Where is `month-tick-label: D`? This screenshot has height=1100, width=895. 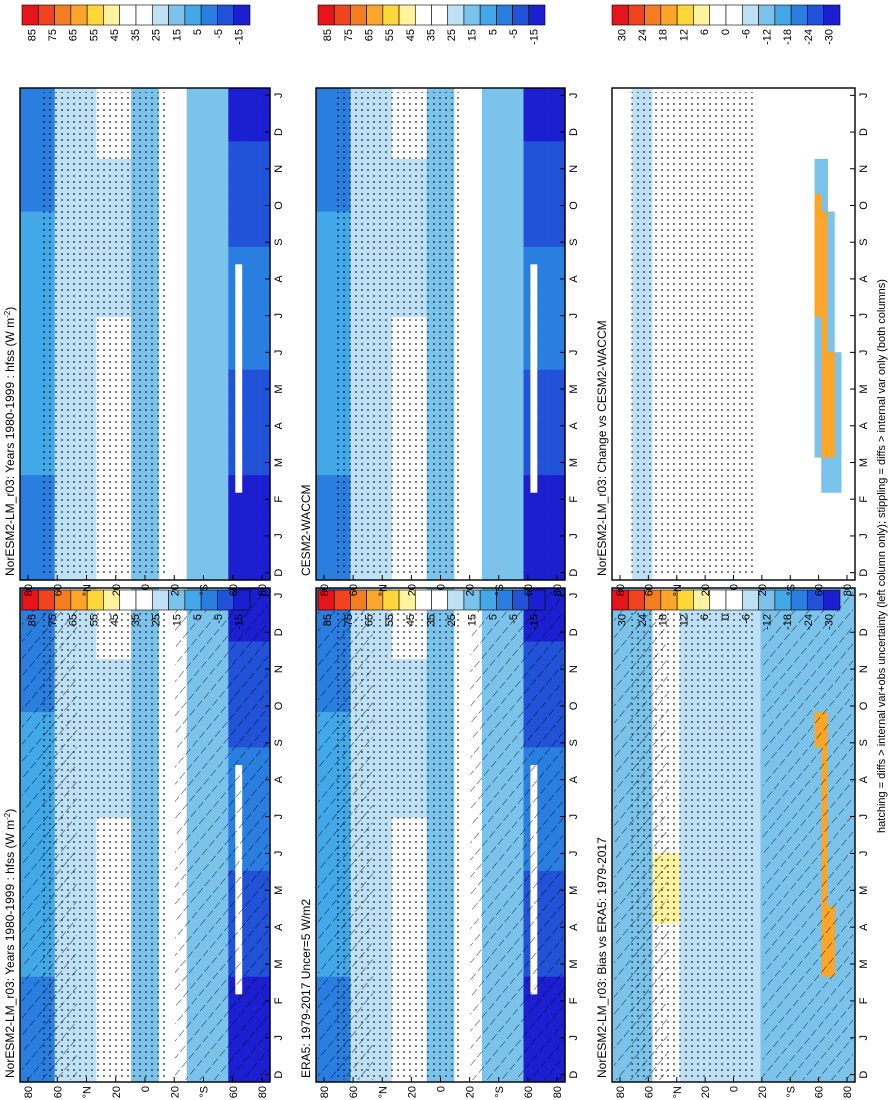
month-tick-label: D is located at coordinates (279, 132).